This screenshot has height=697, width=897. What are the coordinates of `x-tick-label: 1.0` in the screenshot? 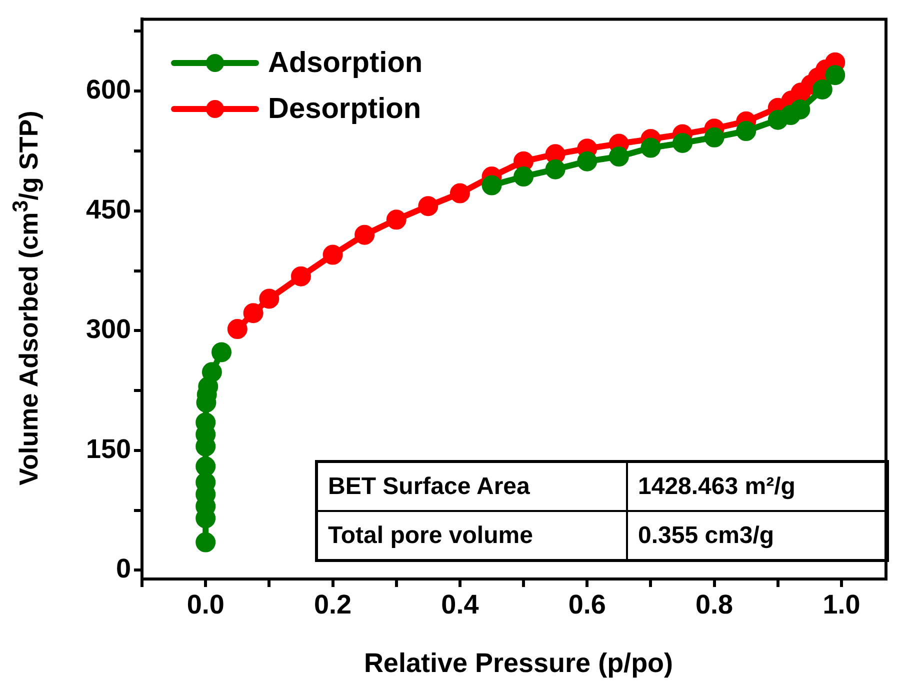 It's located at (841, 605).